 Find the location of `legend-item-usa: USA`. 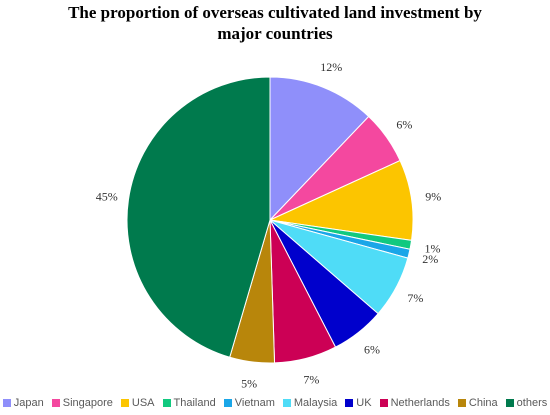

legend-item-usa: USA is located at coordinates (137, 403).